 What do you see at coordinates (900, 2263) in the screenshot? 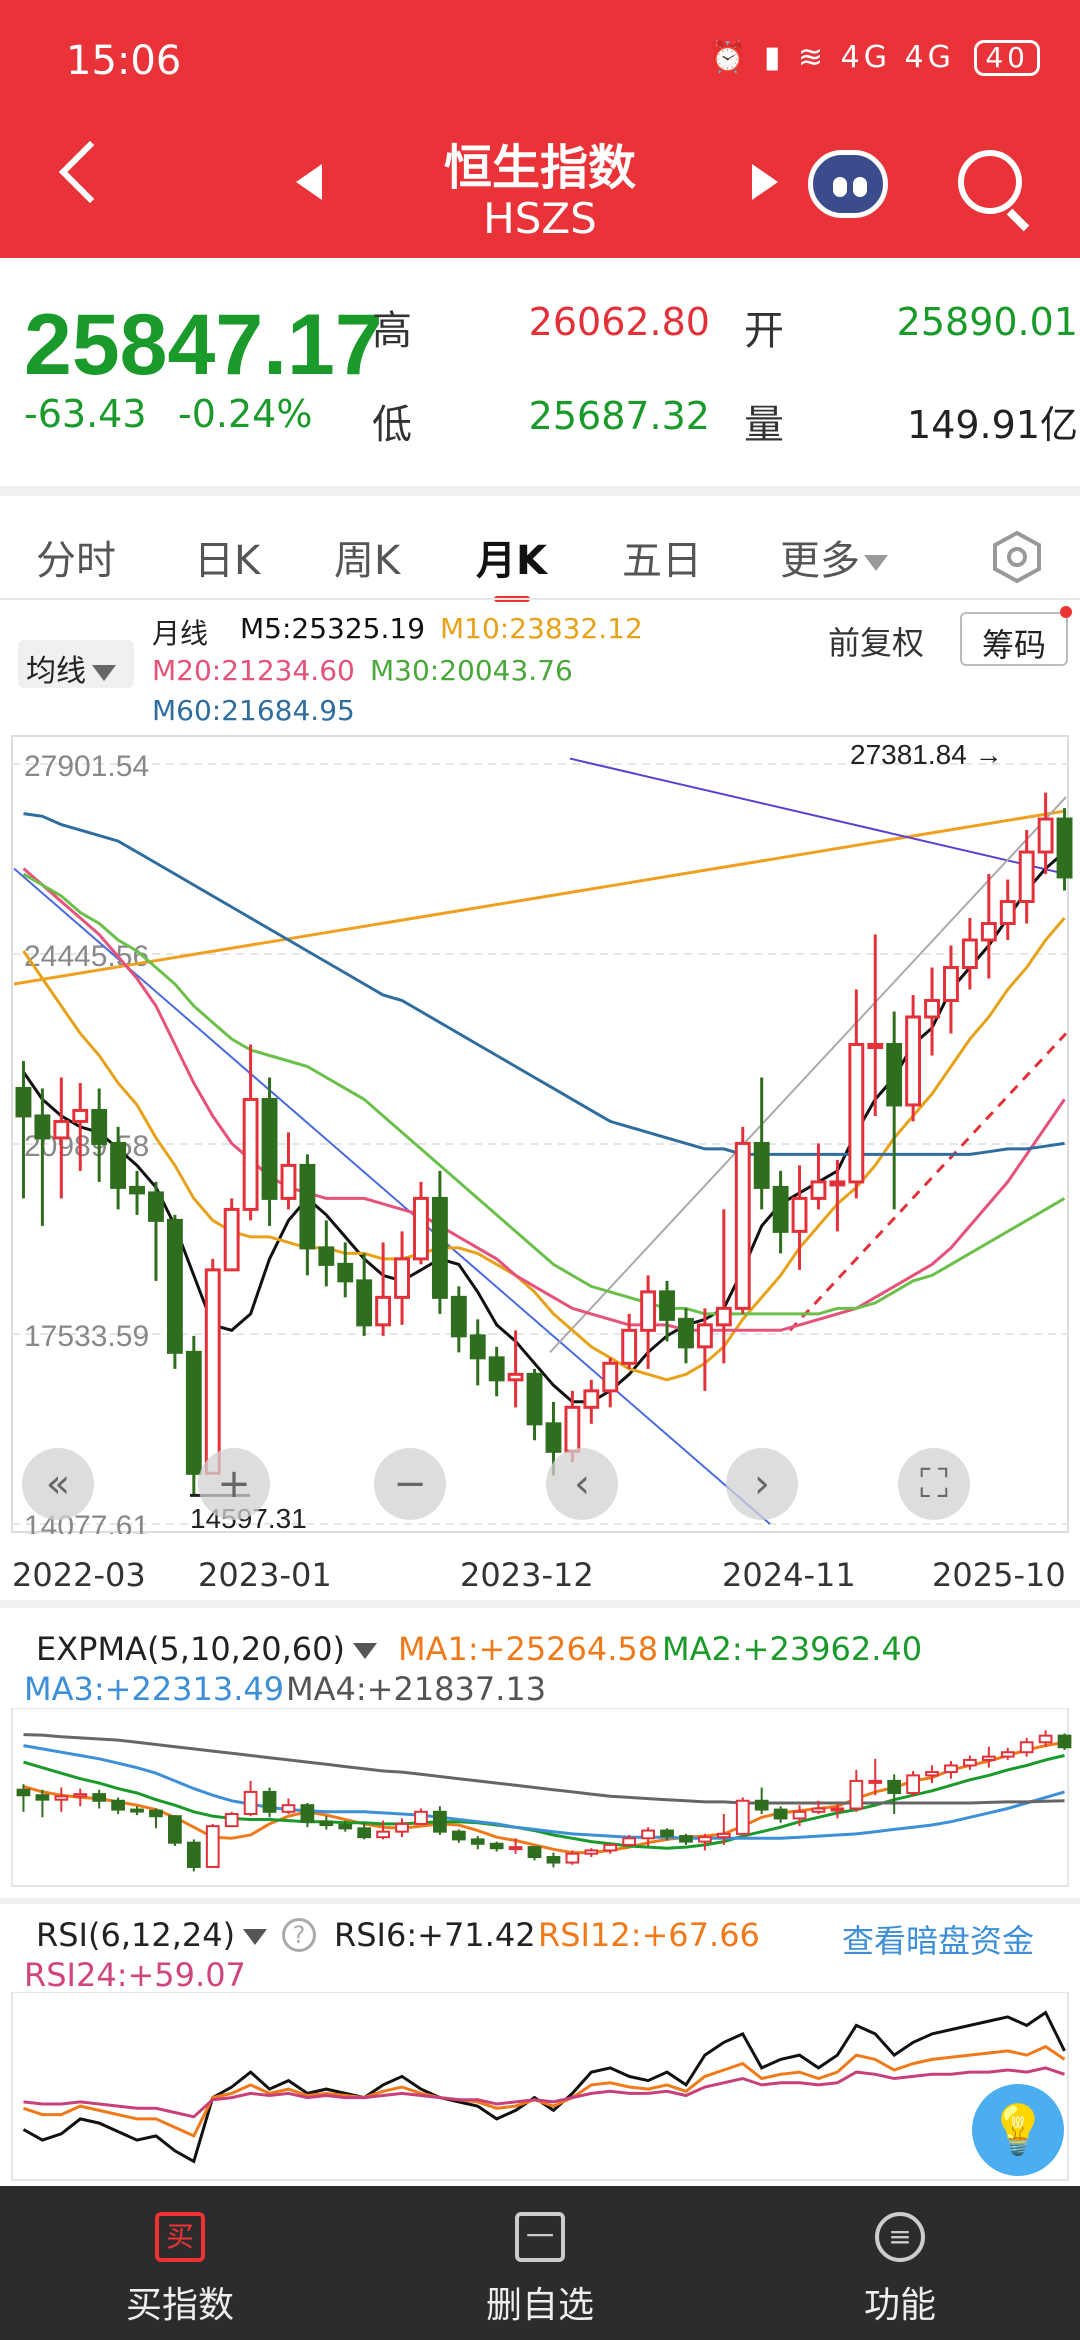
I see `functions-button: ≡ 功能` at bounding box center [900, 2263].